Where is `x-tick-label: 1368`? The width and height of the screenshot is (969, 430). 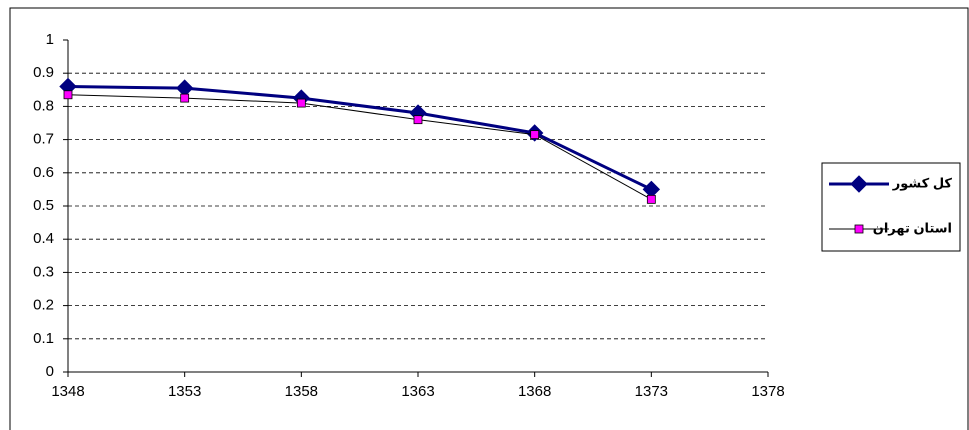 x-tick-label: 1368 is located at coordinates (534, 391).